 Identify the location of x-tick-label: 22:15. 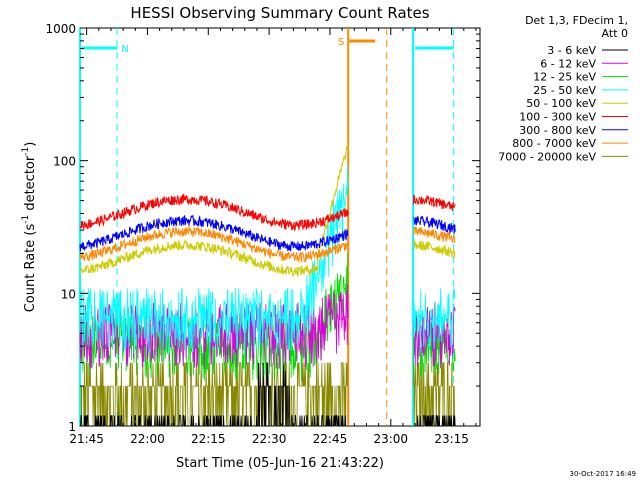
(208, 439).